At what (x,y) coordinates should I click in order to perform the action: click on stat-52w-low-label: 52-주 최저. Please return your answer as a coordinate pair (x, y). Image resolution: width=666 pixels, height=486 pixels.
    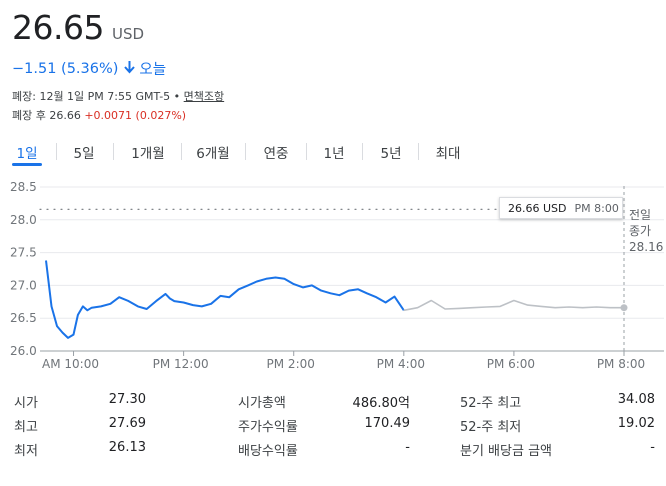
    Looking at the image, I should click on (491, 427).